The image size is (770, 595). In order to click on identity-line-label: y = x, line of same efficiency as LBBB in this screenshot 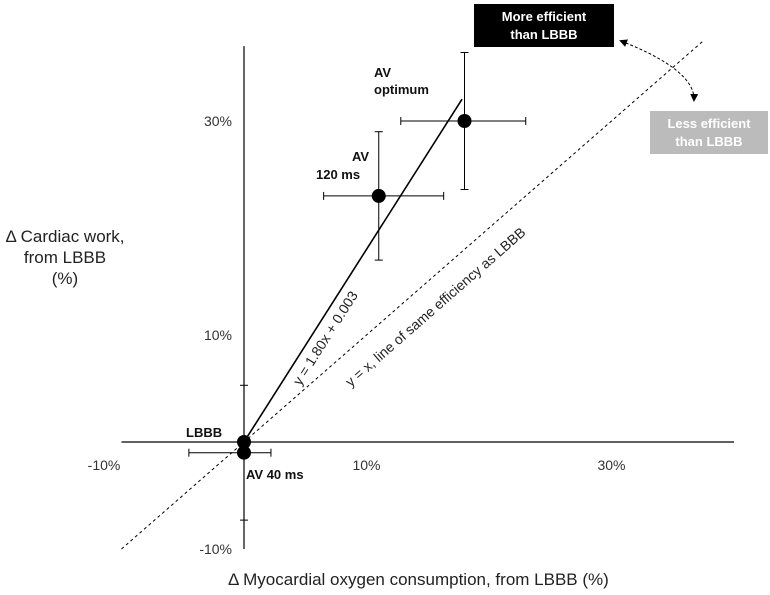, I will do `click(435, 307)`.